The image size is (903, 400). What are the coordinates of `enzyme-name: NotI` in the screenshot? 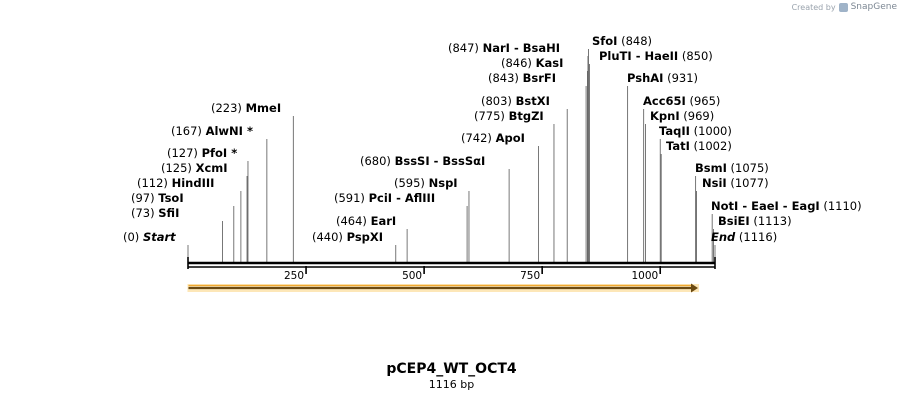 It's located at (724, 206).